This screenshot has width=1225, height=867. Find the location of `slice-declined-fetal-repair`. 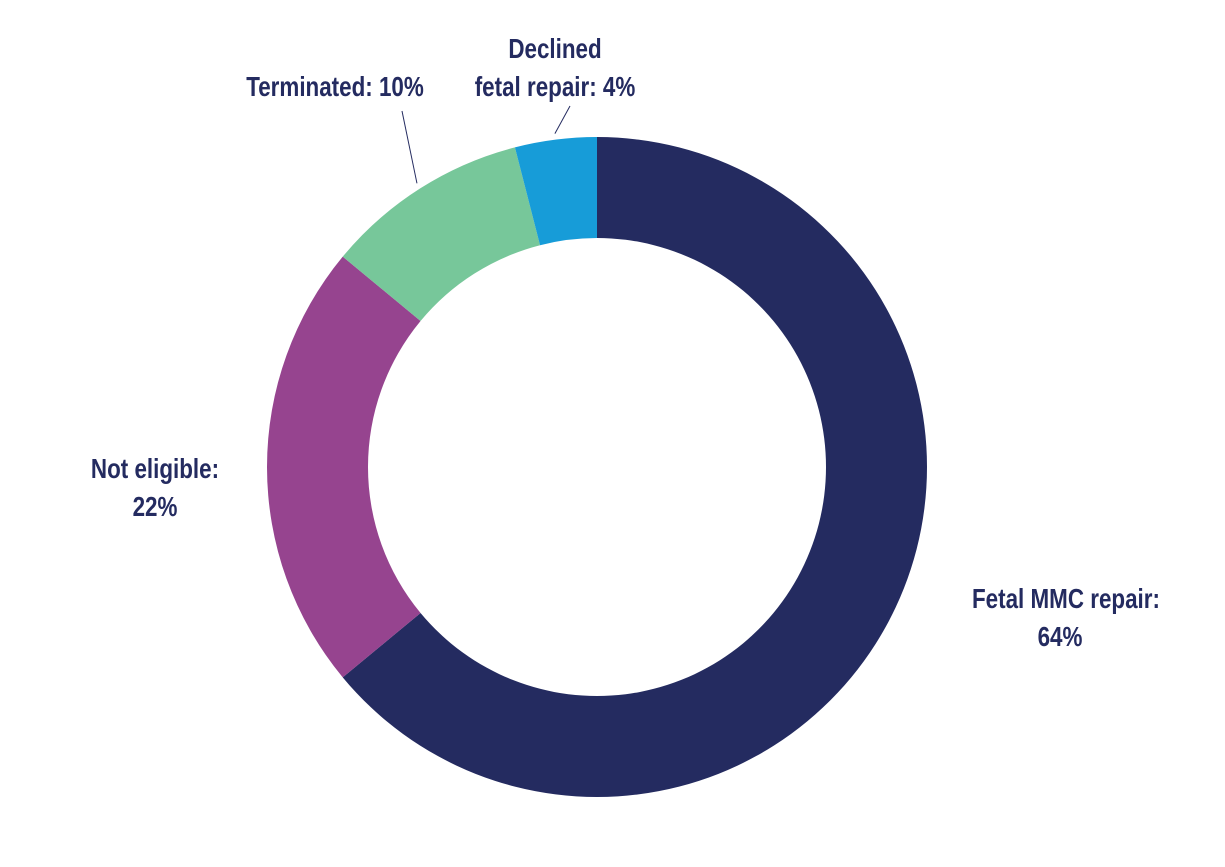

slice-declined-fetal-repair is located at coordinates (555, 191).